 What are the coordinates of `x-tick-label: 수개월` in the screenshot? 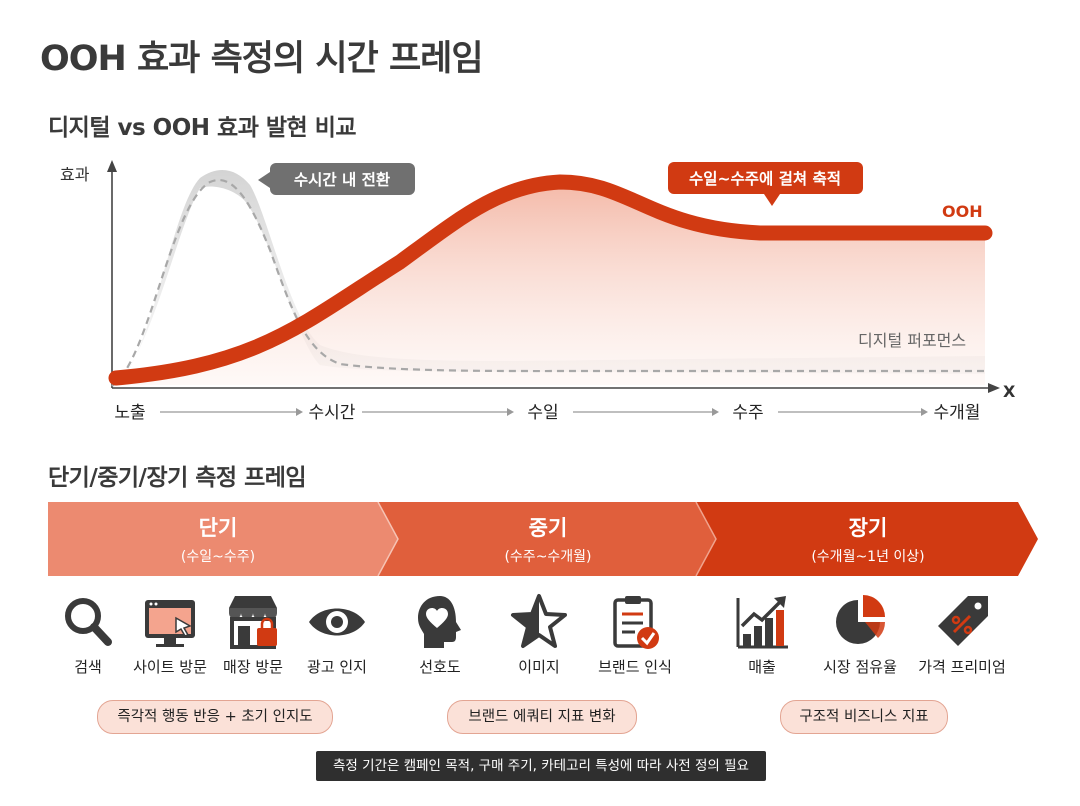 It's located at (957, 413).